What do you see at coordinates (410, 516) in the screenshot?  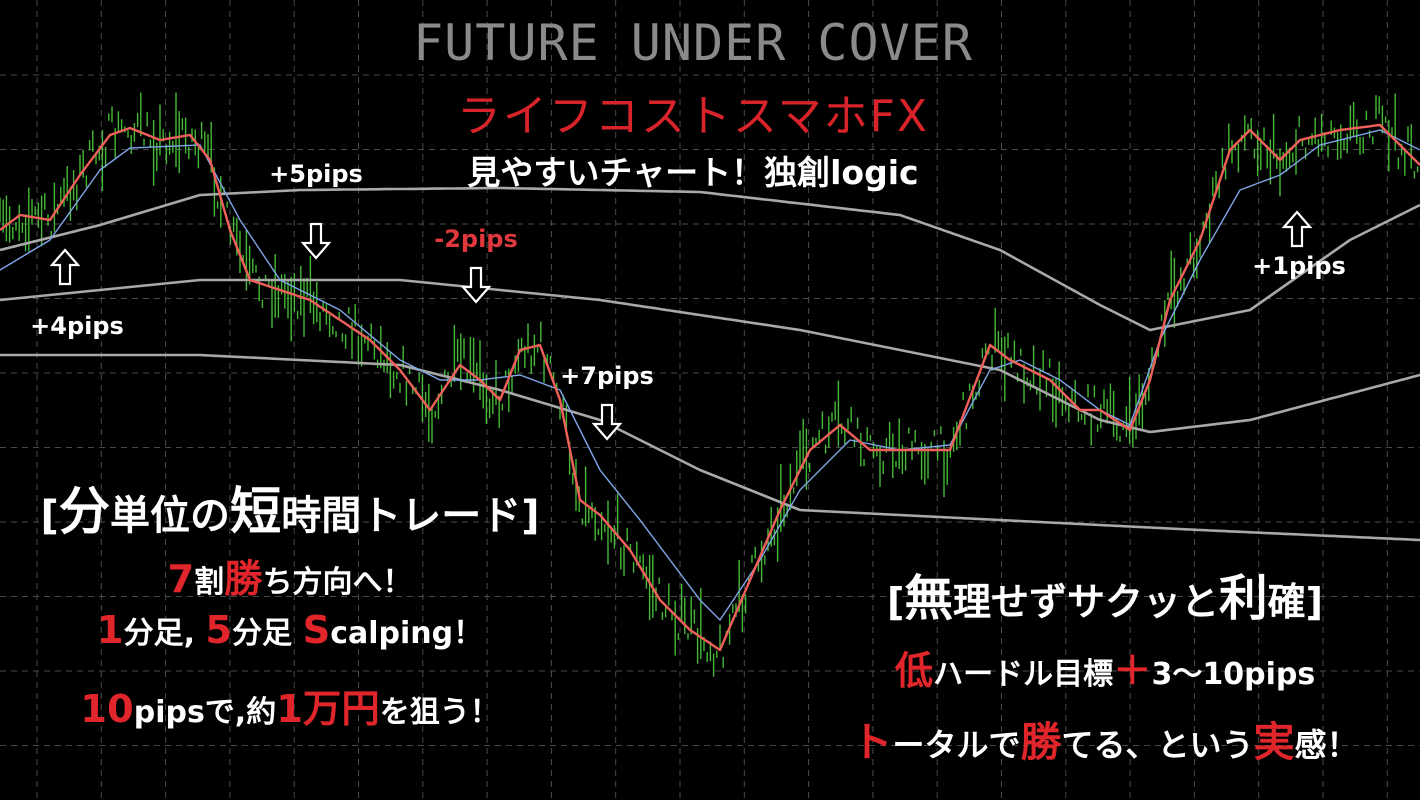 I see `text-segment: 時間トレード]` at bounding box center [410, 516].